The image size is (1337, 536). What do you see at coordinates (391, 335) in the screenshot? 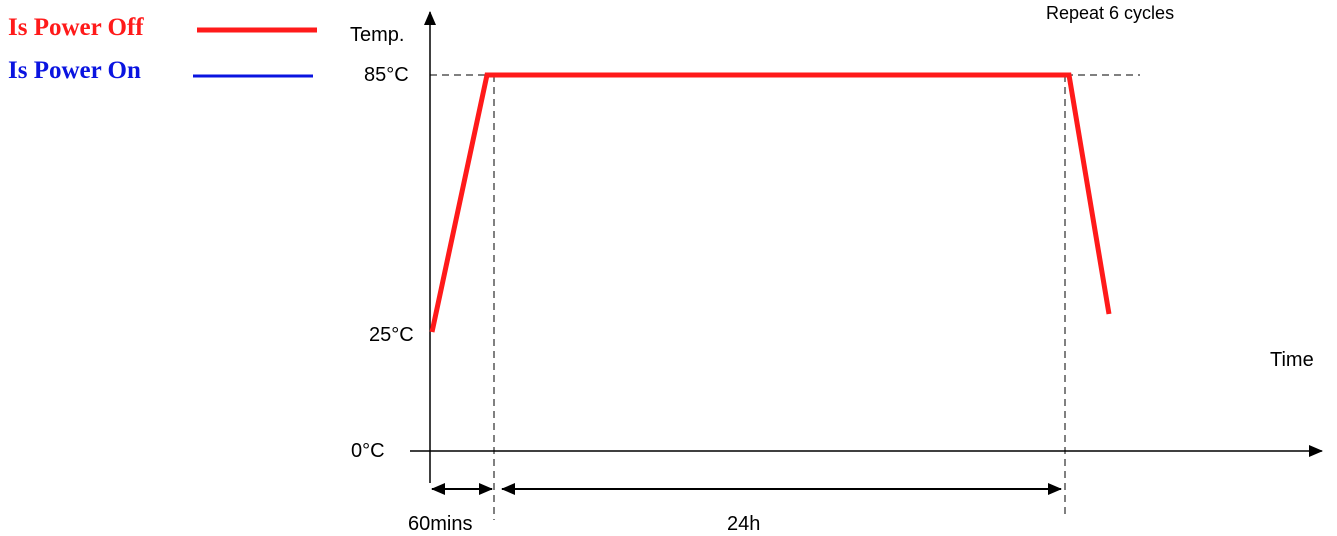
I see `y-tick-25c: 25°C` at bounding box center [391, 335].